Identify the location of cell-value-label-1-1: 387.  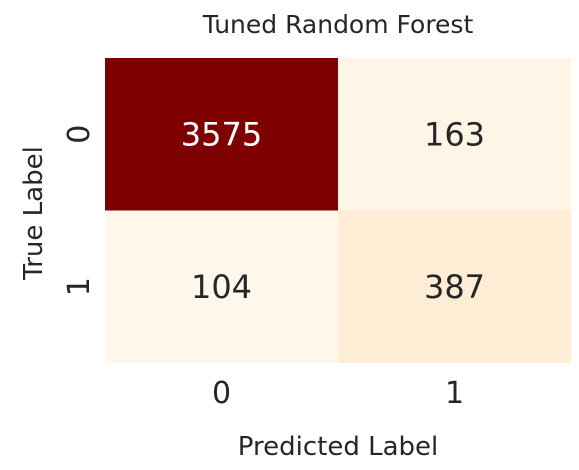
(454, 287).